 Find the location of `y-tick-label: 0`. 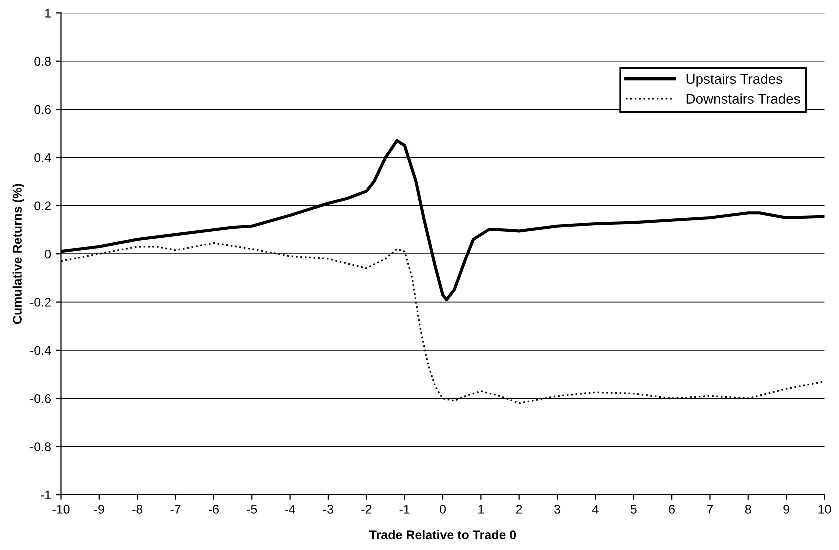

y-tick-label: 0 is located at coordinates (48, 254).